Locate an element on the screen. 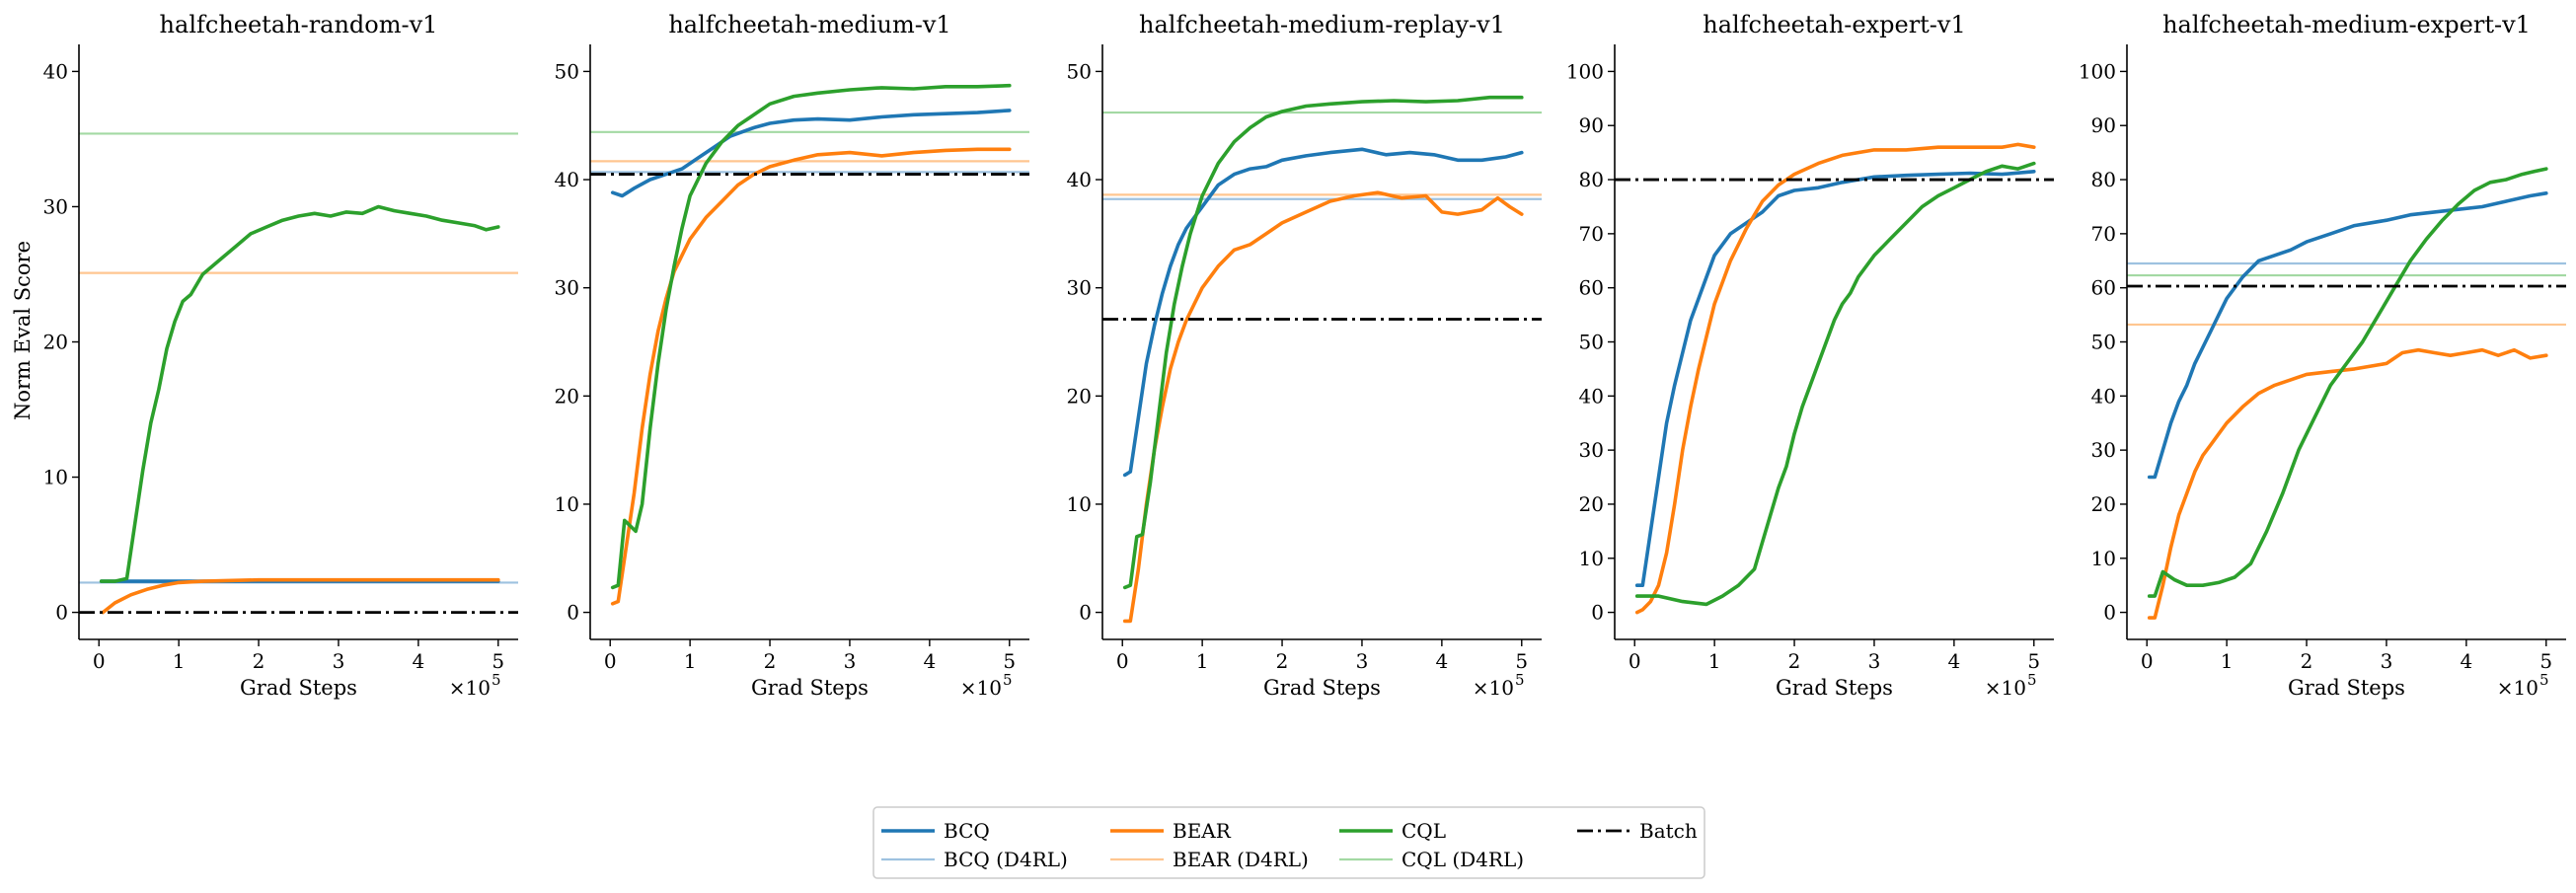 Image resolution: width=2576 pixels, height=893 pixels. legend-label: BEAR is located at coordinates (1202, 831).